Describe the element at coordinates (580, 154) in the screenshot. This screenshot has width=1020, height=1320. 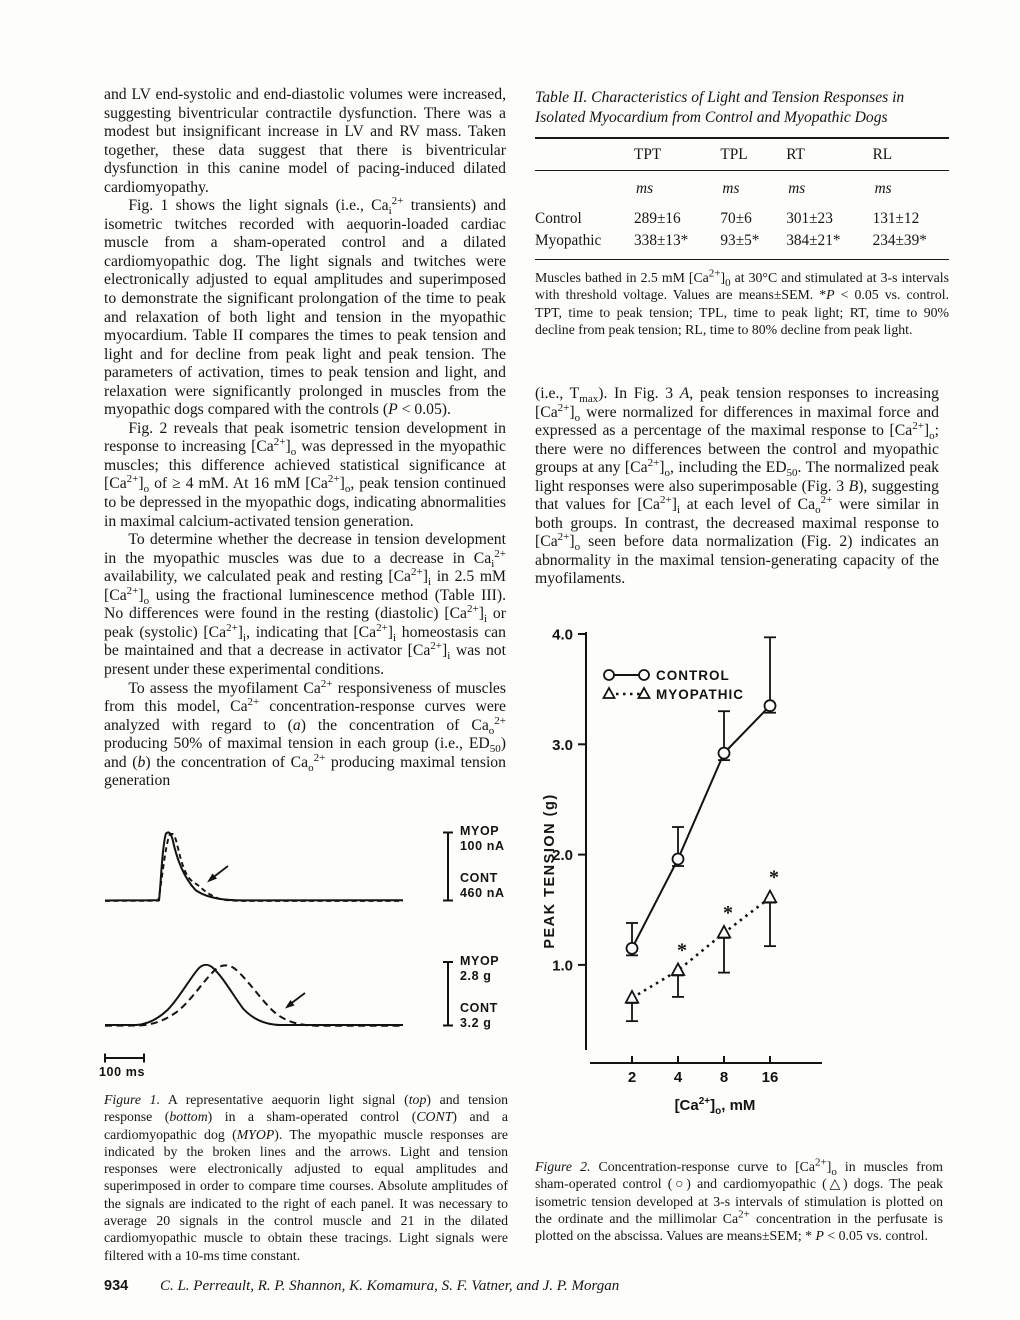
I see `table-header-cell` at that location.